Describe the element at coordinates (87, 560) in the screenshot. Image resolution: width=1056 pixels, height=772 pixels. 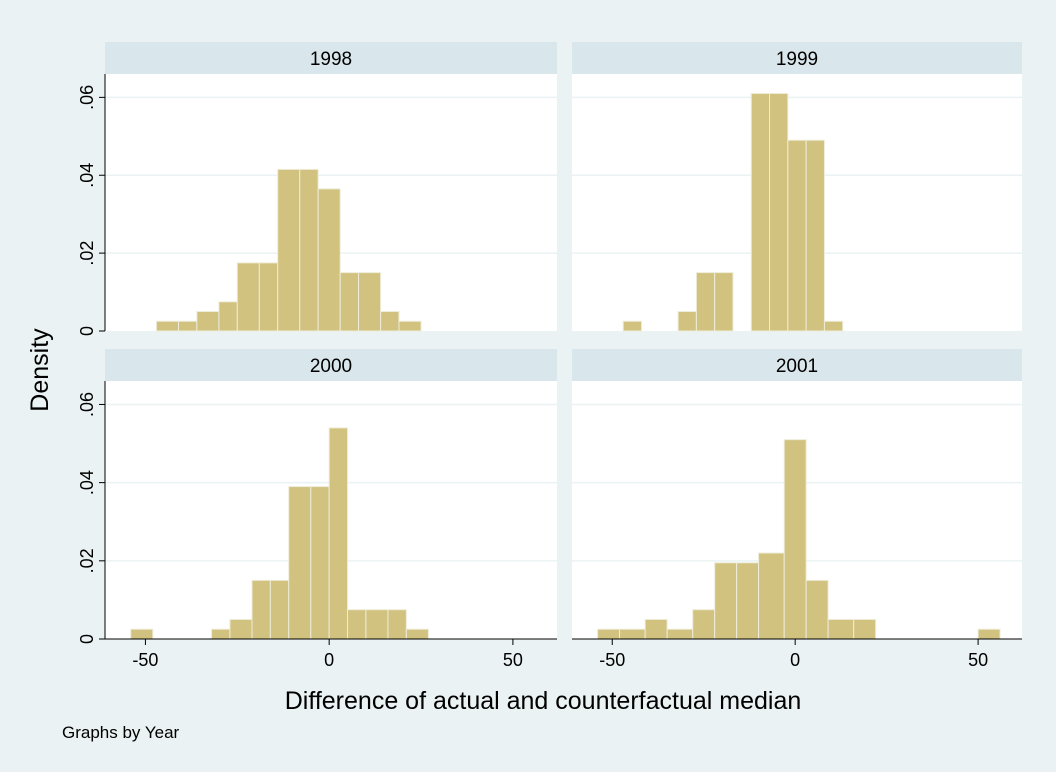
I see `y-tick-label-2000-1: .02` at that location.